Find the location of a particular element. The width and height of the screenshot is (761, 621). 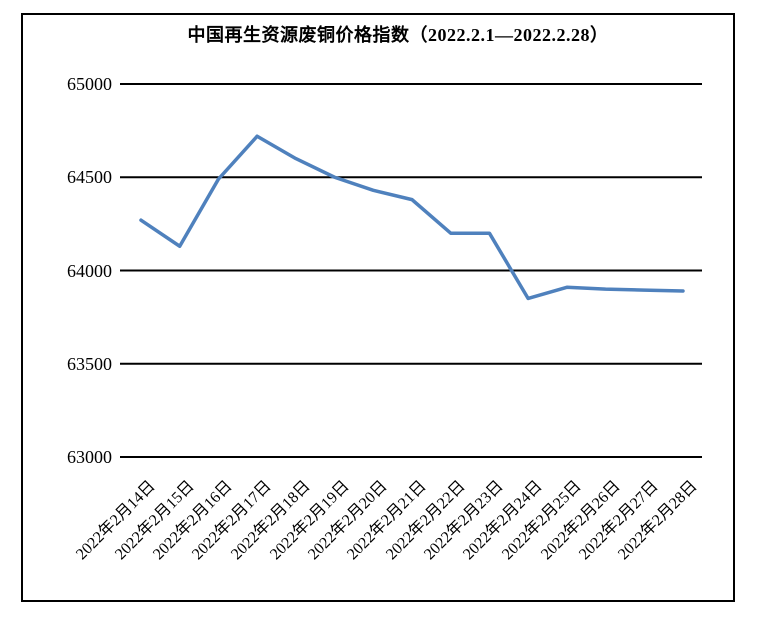

y-tick-label: 65000 is located at coordinates (89, 84).